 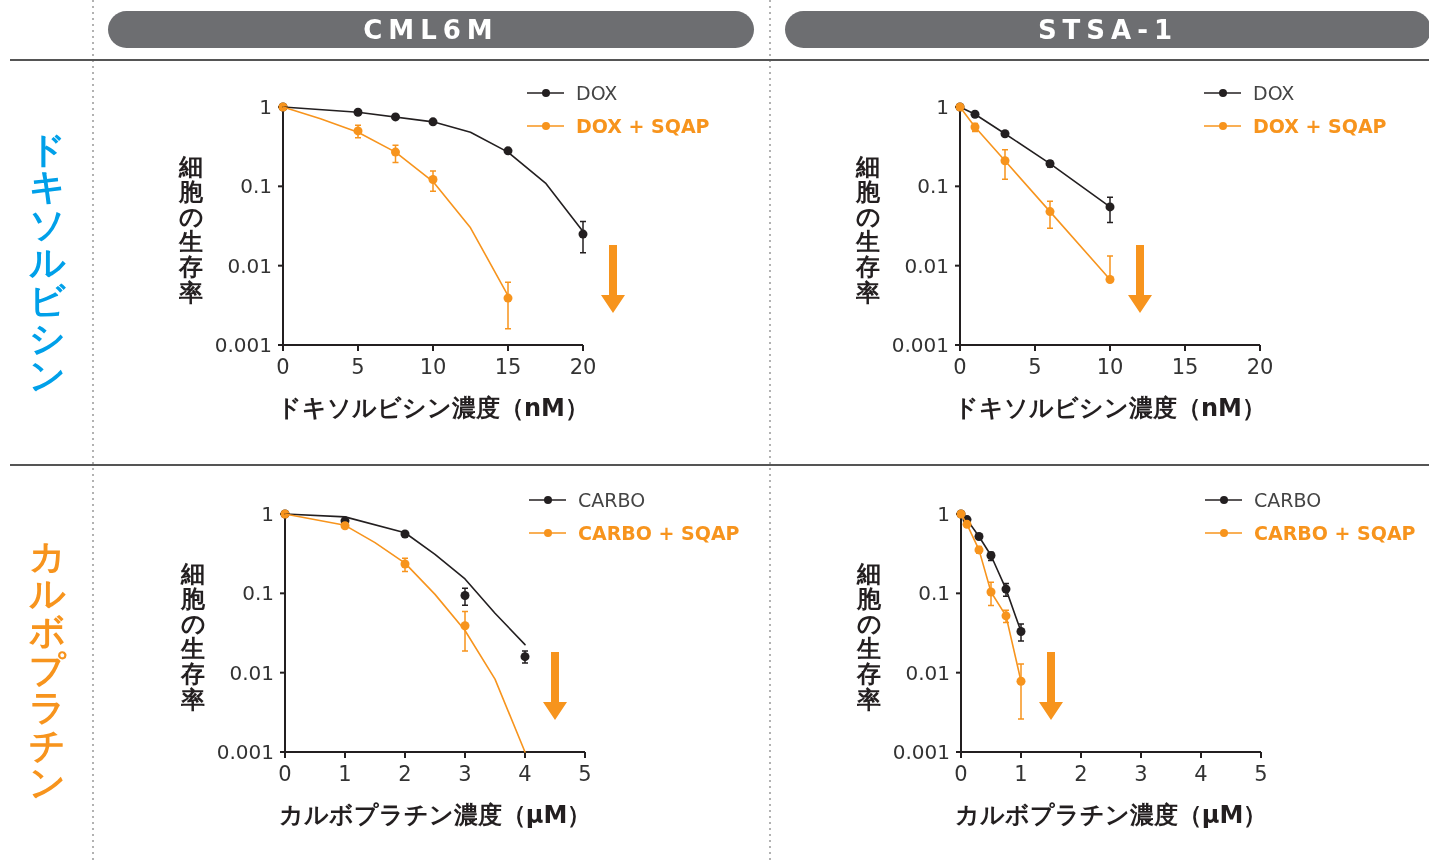 I want to click on chart-title: STSA-1, so click(x=1108, y=30).